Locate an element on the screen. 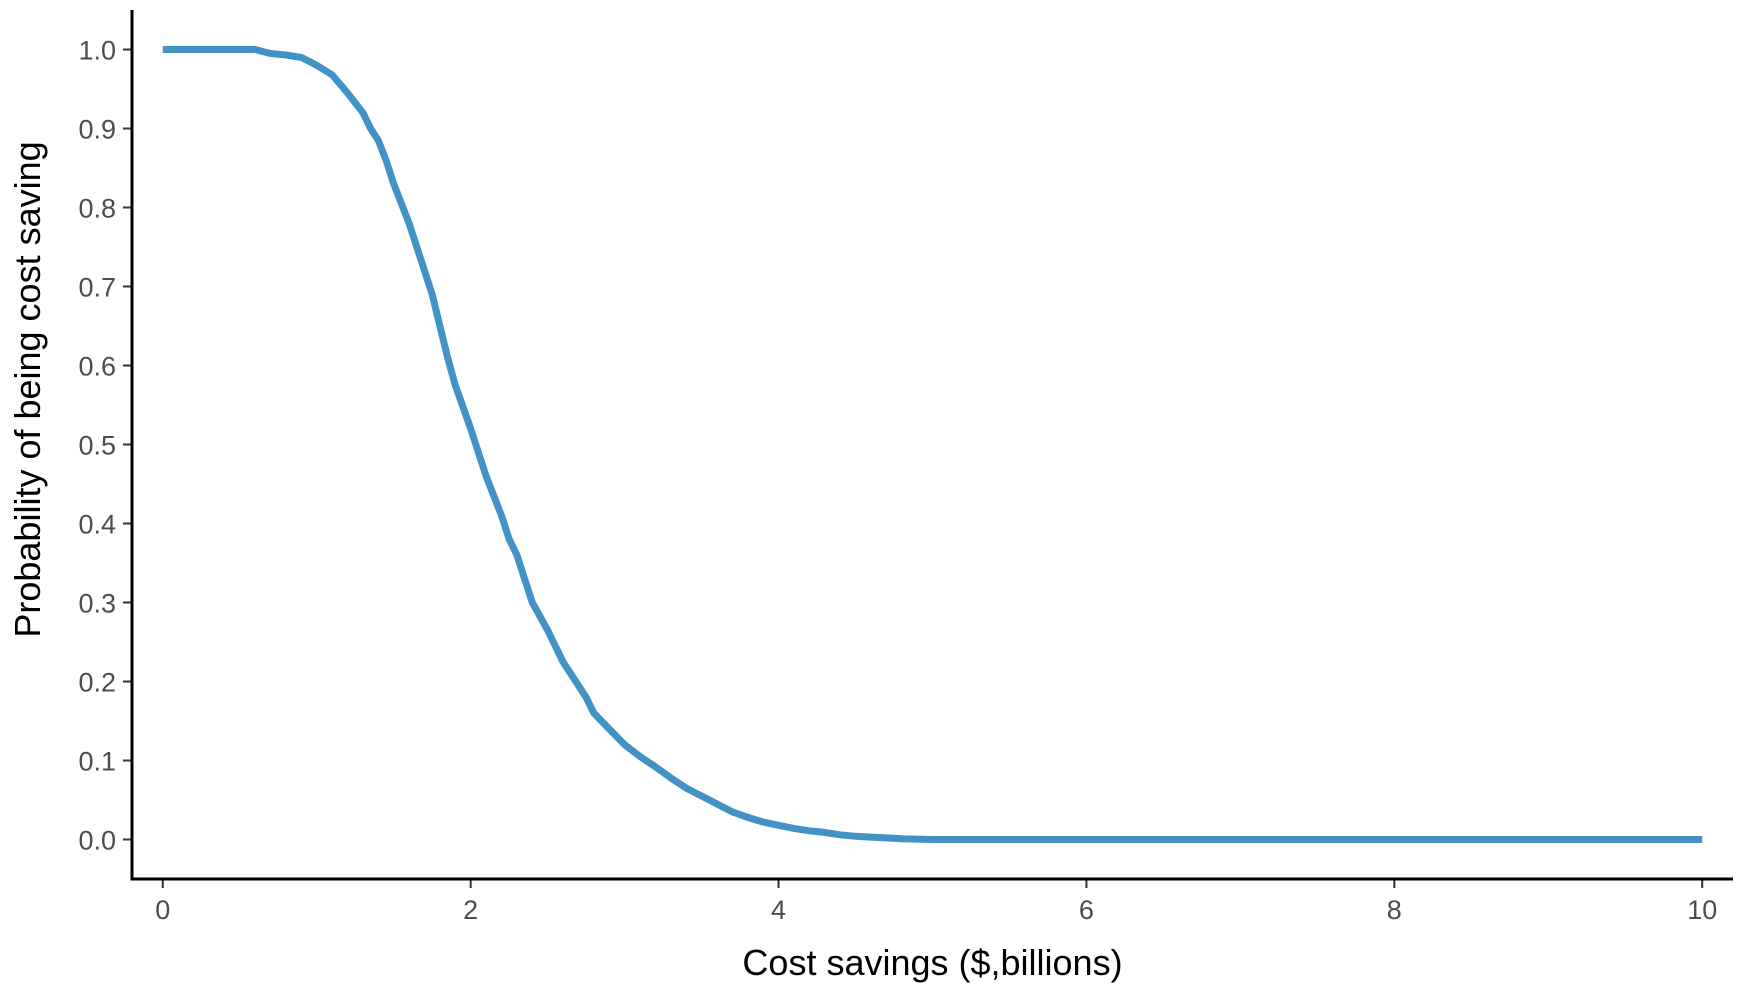  y-tick-label: 0.1 is located at coordinates (97, 762).